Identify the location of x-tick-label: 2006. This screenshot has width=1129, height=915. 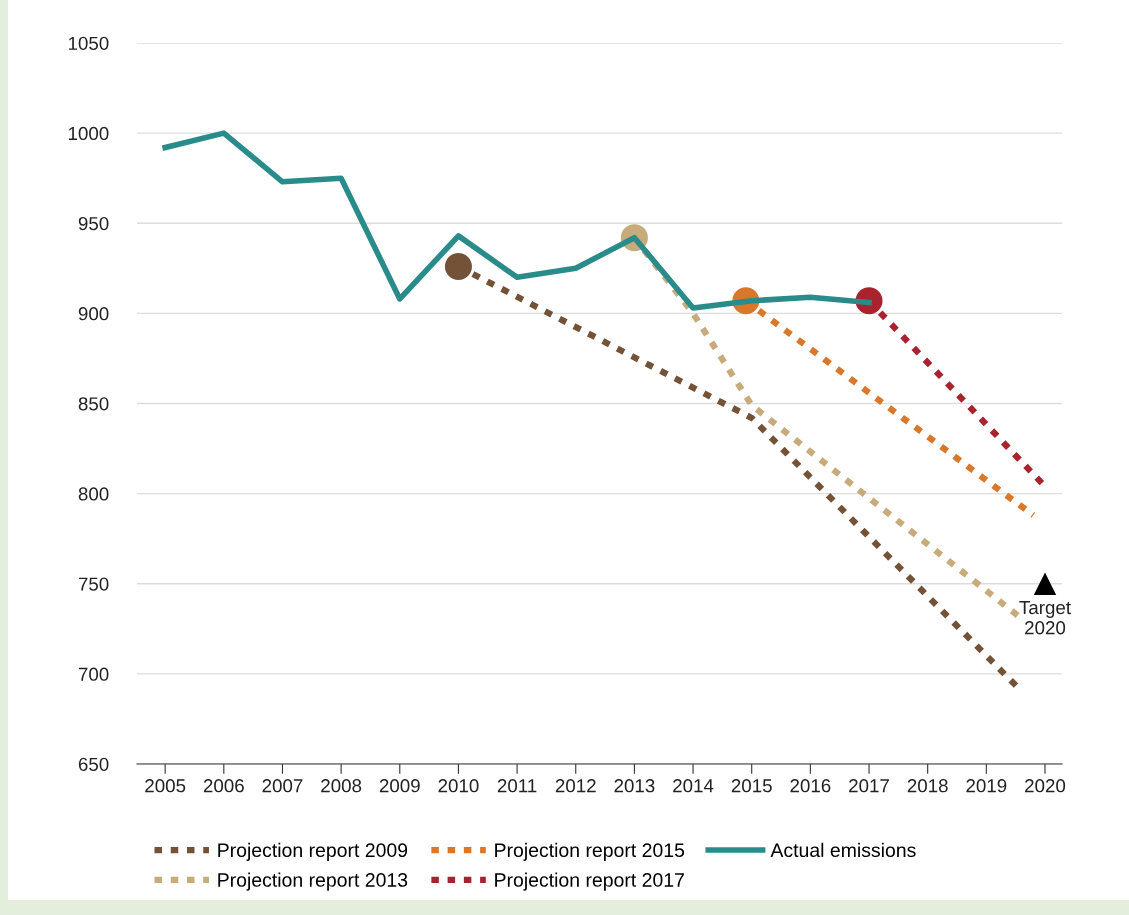
(223, 786).